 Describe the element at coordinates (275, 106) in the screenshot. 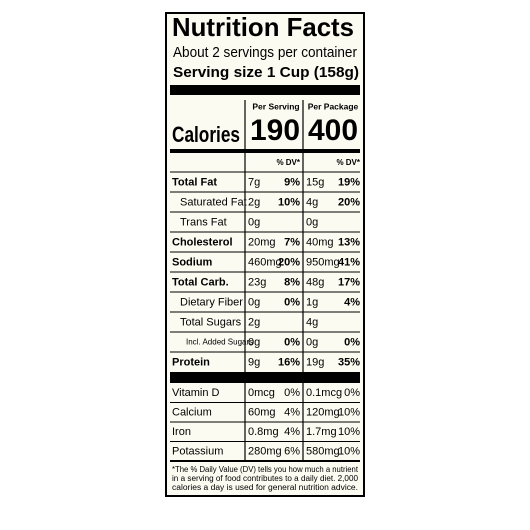

I see `column-header: Per Serving` at that location.